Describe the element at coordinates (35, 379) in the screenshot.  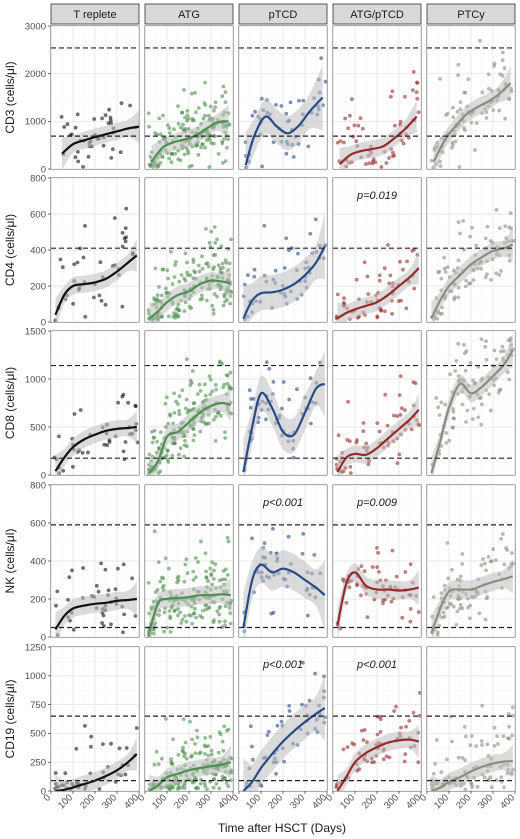
I see `y-tick-label: 1000` at that location.